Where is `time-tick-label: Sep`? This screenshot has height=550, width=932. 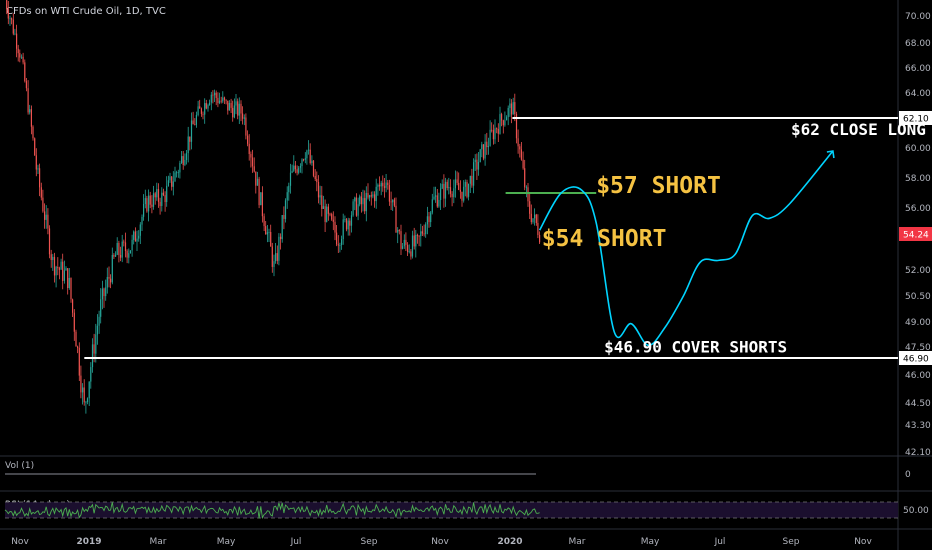 time-tick-label: Sep is located at coordinates (791, 542).